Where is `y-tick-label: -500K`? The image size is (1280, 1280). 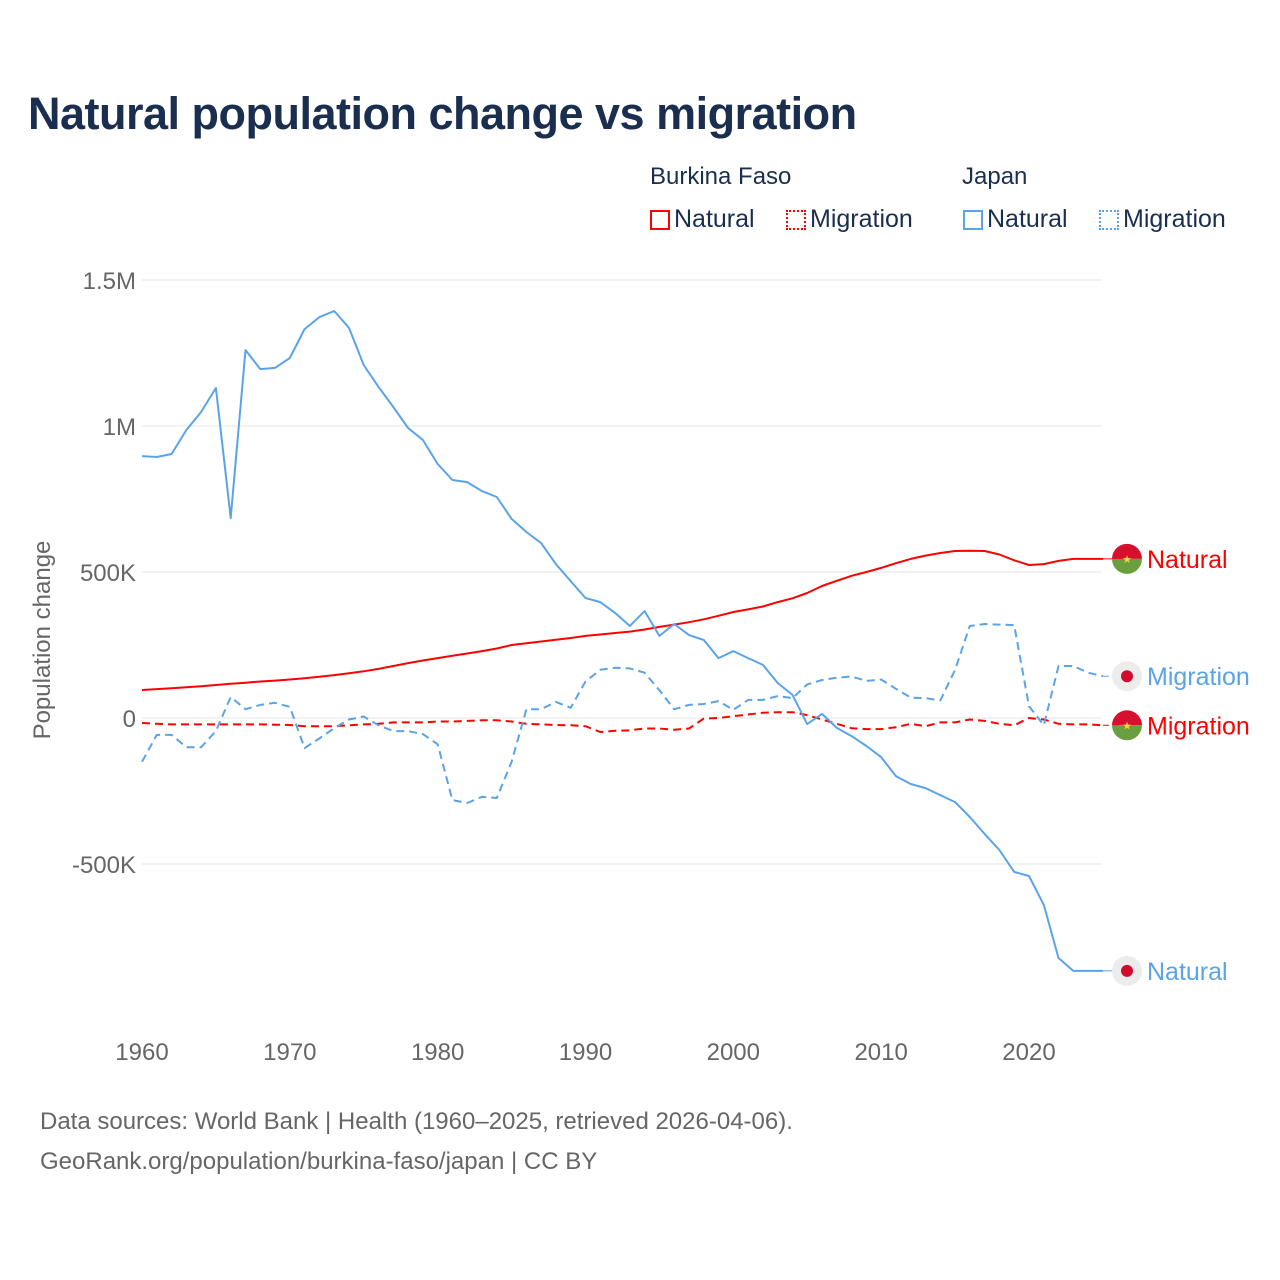
y-tick-label: -500K is located at coordinates (104, 865).